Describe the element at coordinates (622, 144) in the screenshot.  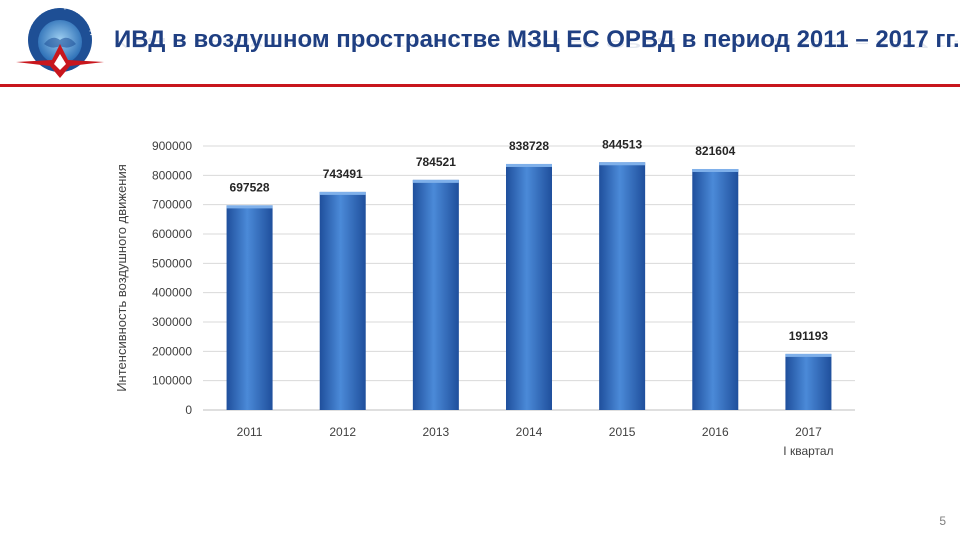
I see `data-label: 844513` at that location.